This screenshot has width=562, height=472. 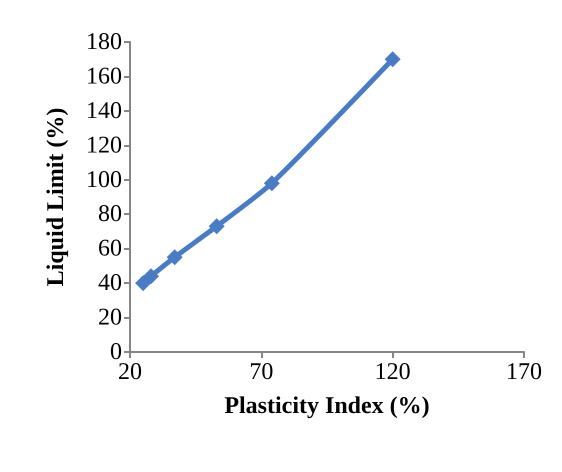 What do you see at coordinates (110, 214) in the screenshot?
I see `y-tick-label: 80` at bounding box center [110, 214].